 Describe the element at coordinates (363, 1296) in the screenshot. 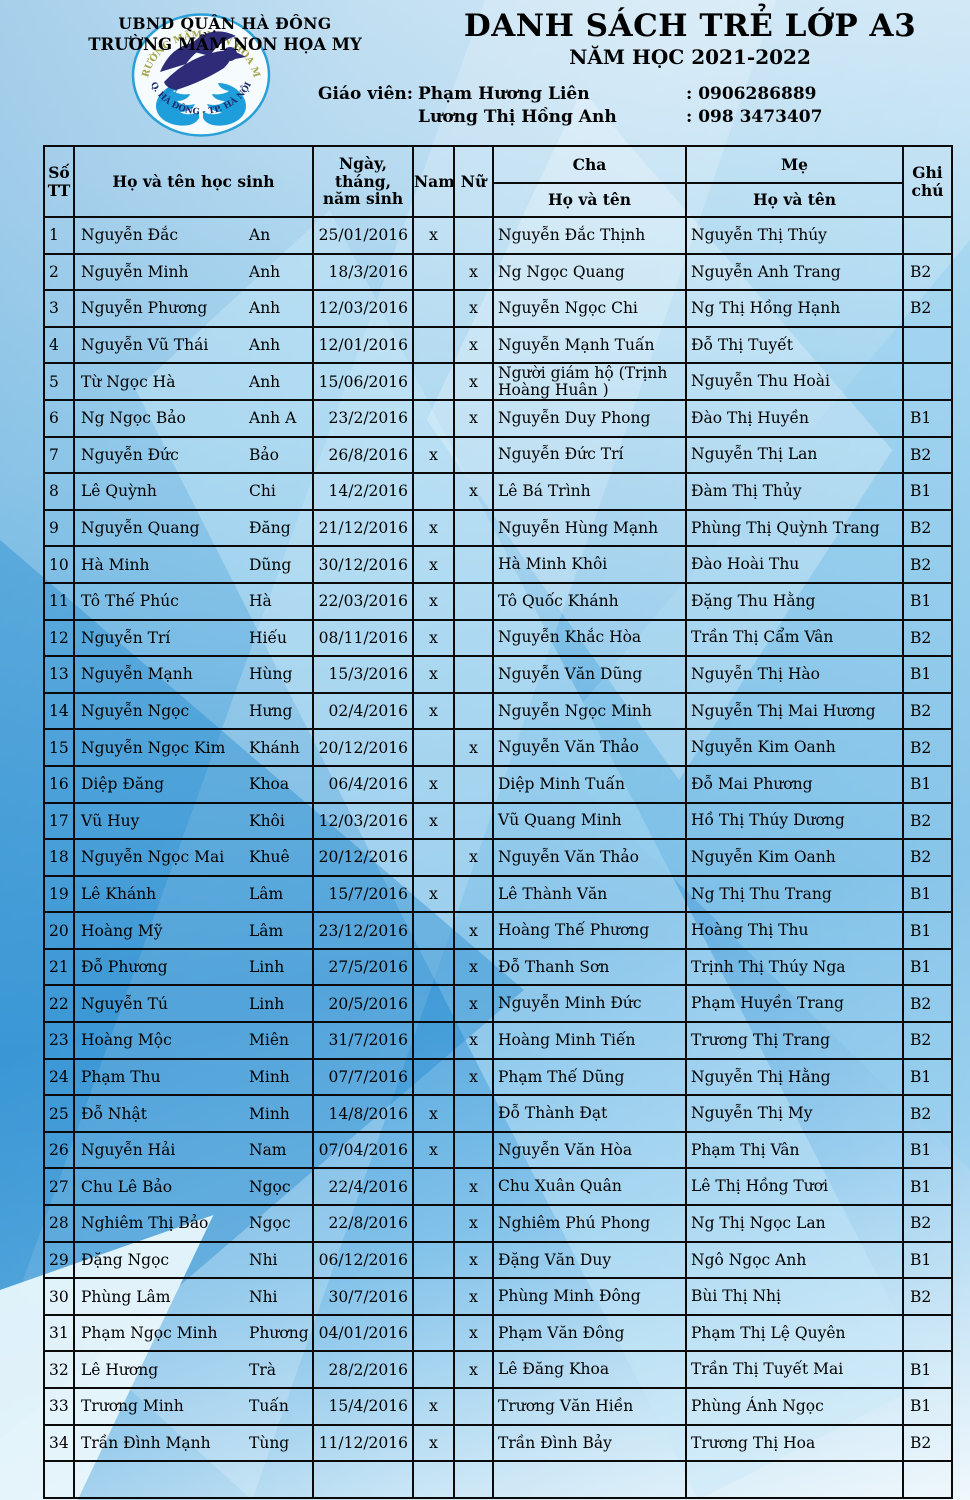

I see `cell-dob: 30/7/2016` at that location.